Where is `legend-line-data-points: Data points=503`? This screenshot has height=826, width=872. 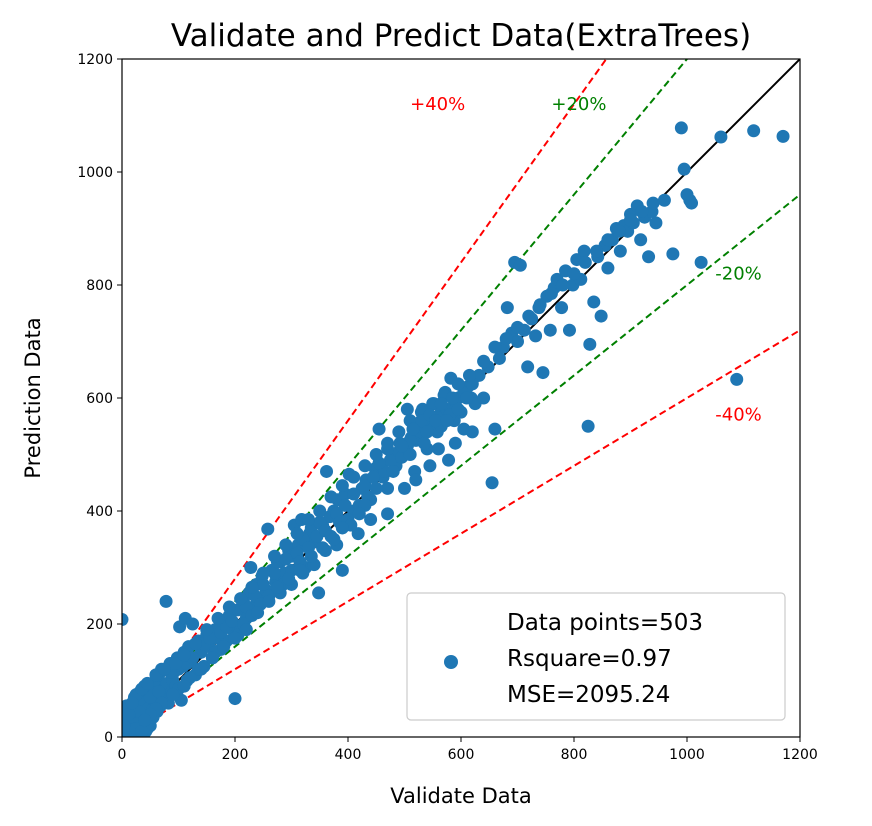 legend-line-data-points: Data points=503 is located at coordinates (605, 623).